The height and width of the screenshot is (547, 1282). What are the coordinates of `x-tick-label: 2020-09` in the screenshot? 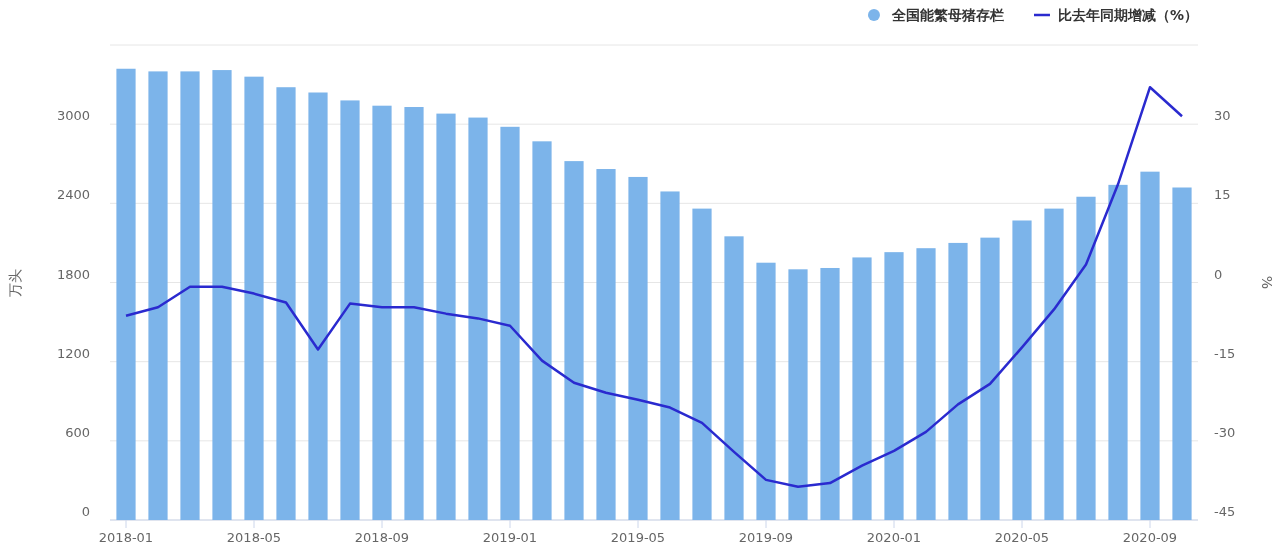 It's located at (1150, 537).